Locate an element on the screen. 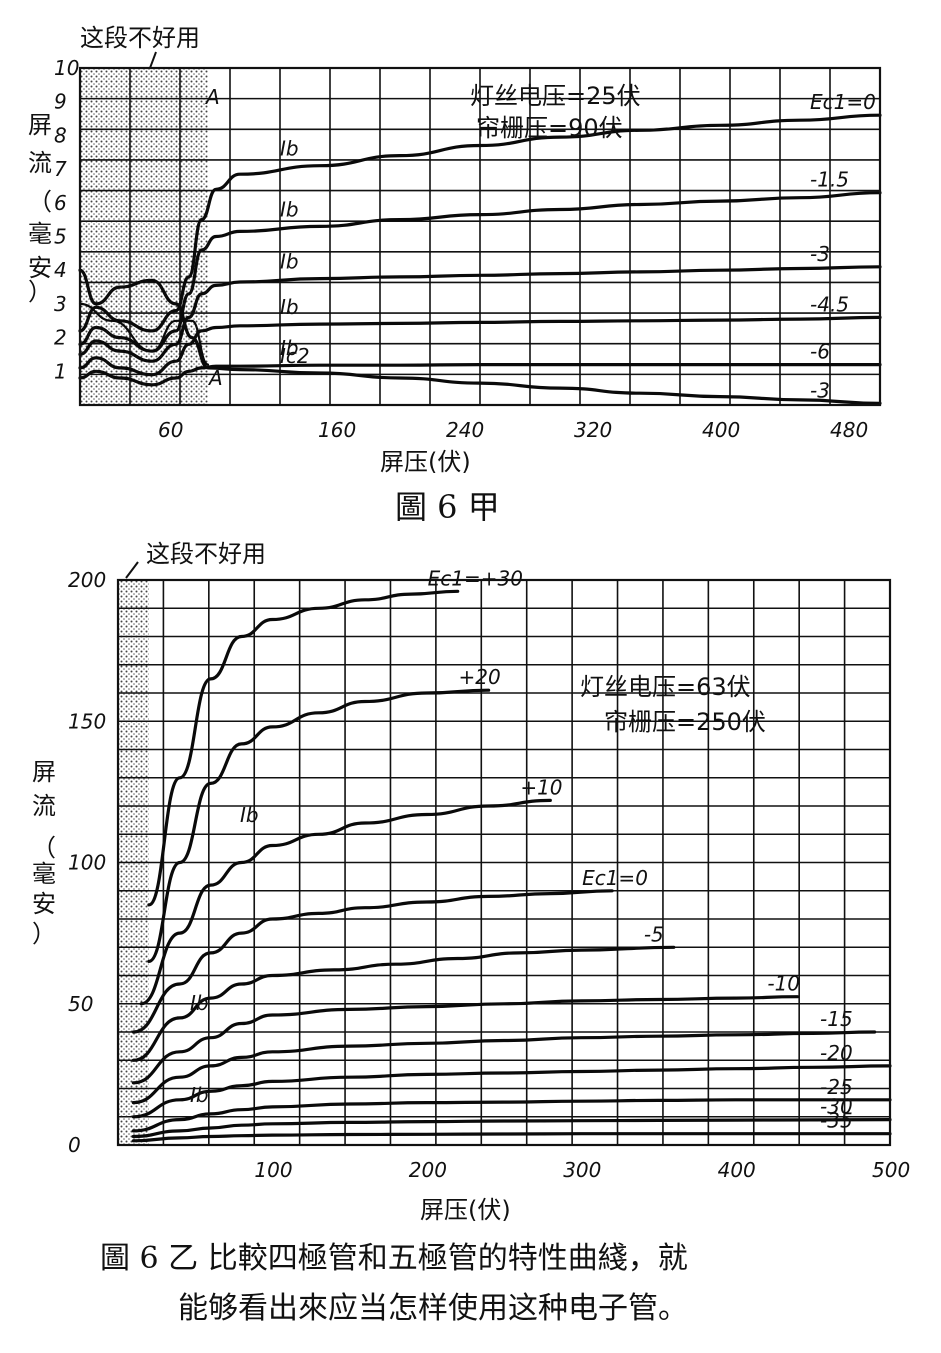 Image resolution: width=941 pixels, height=1353 pixels. x-tick-label: 480 is located at coordinates (849, 430).